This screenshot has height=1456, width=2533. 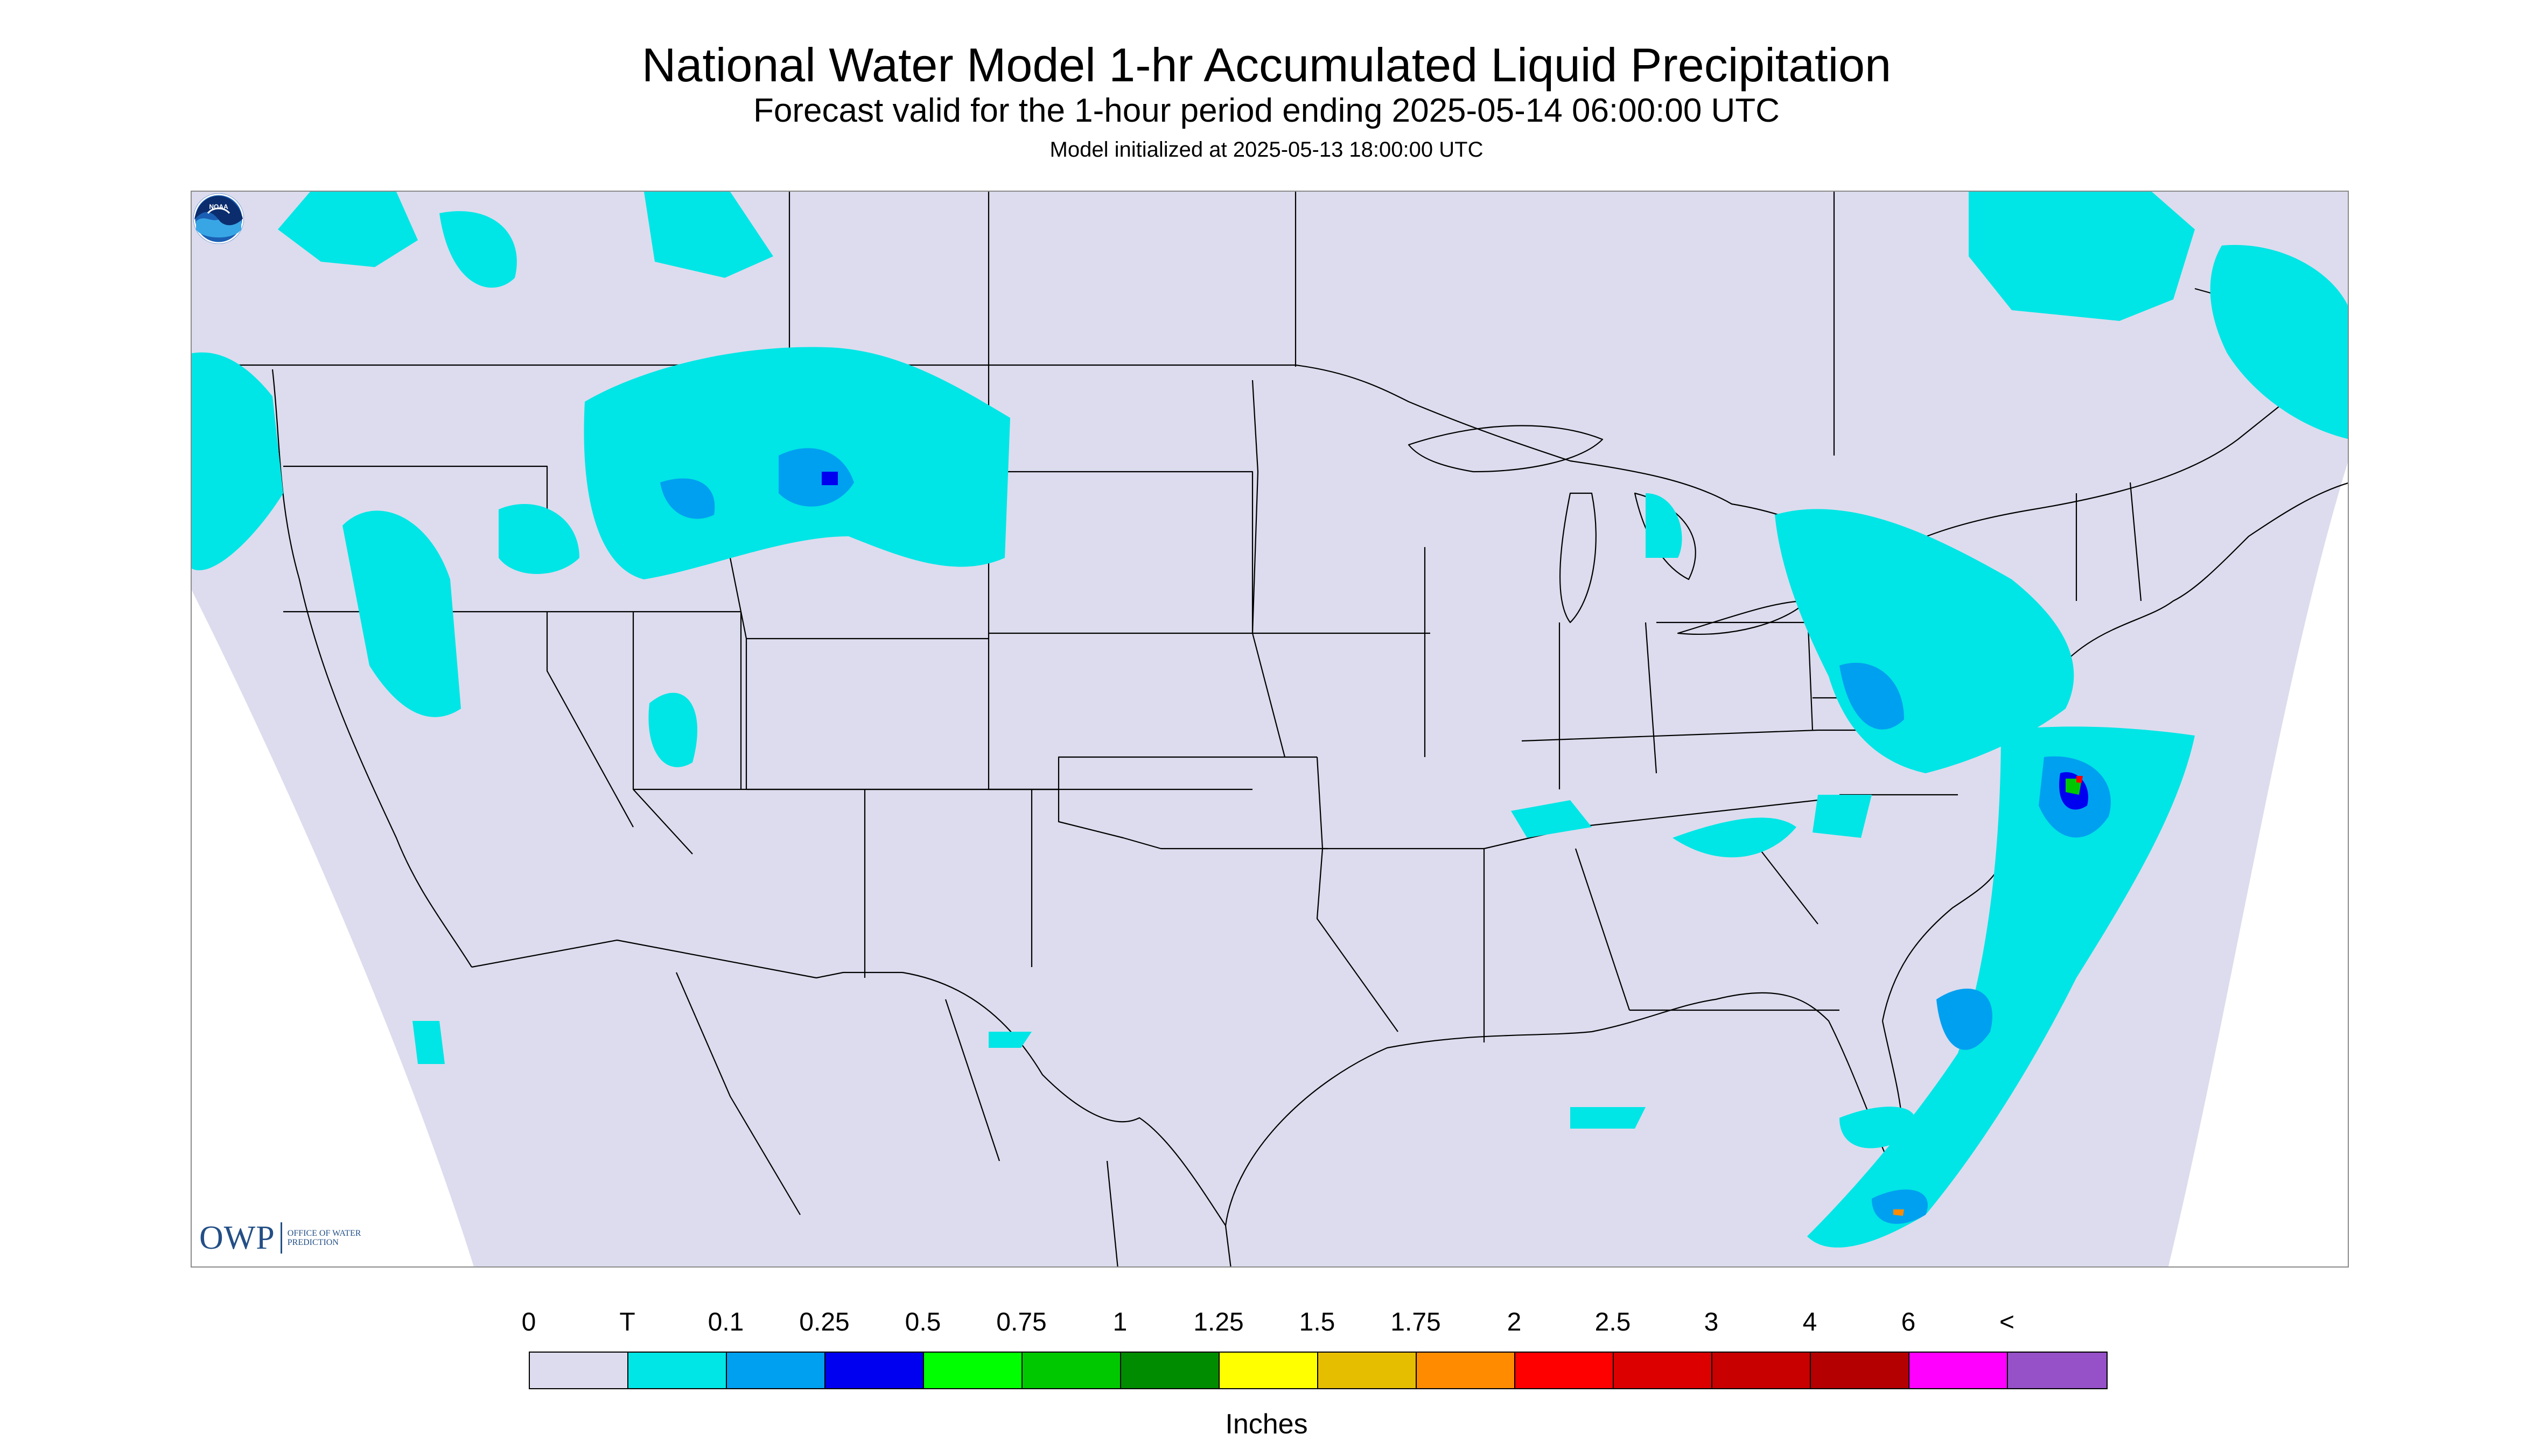 I want to click on legend-units: Inches, so click(x=1266, y=1424).